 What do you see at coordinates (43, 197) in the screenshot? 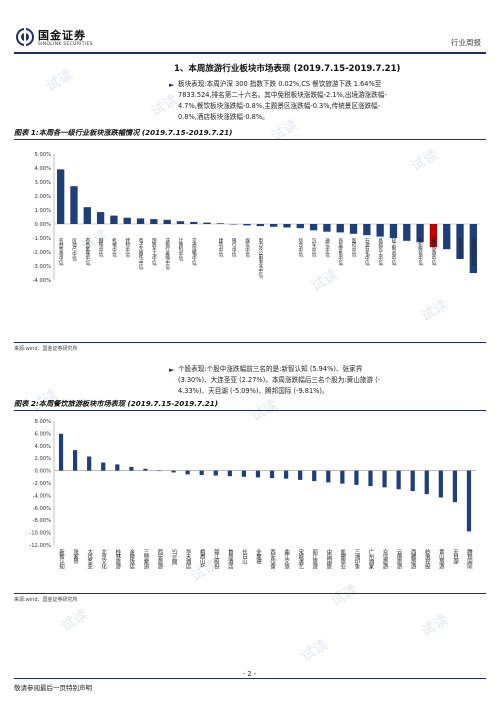
I see `y-tick-label: 2.00%` at bounding box center [43, 197].